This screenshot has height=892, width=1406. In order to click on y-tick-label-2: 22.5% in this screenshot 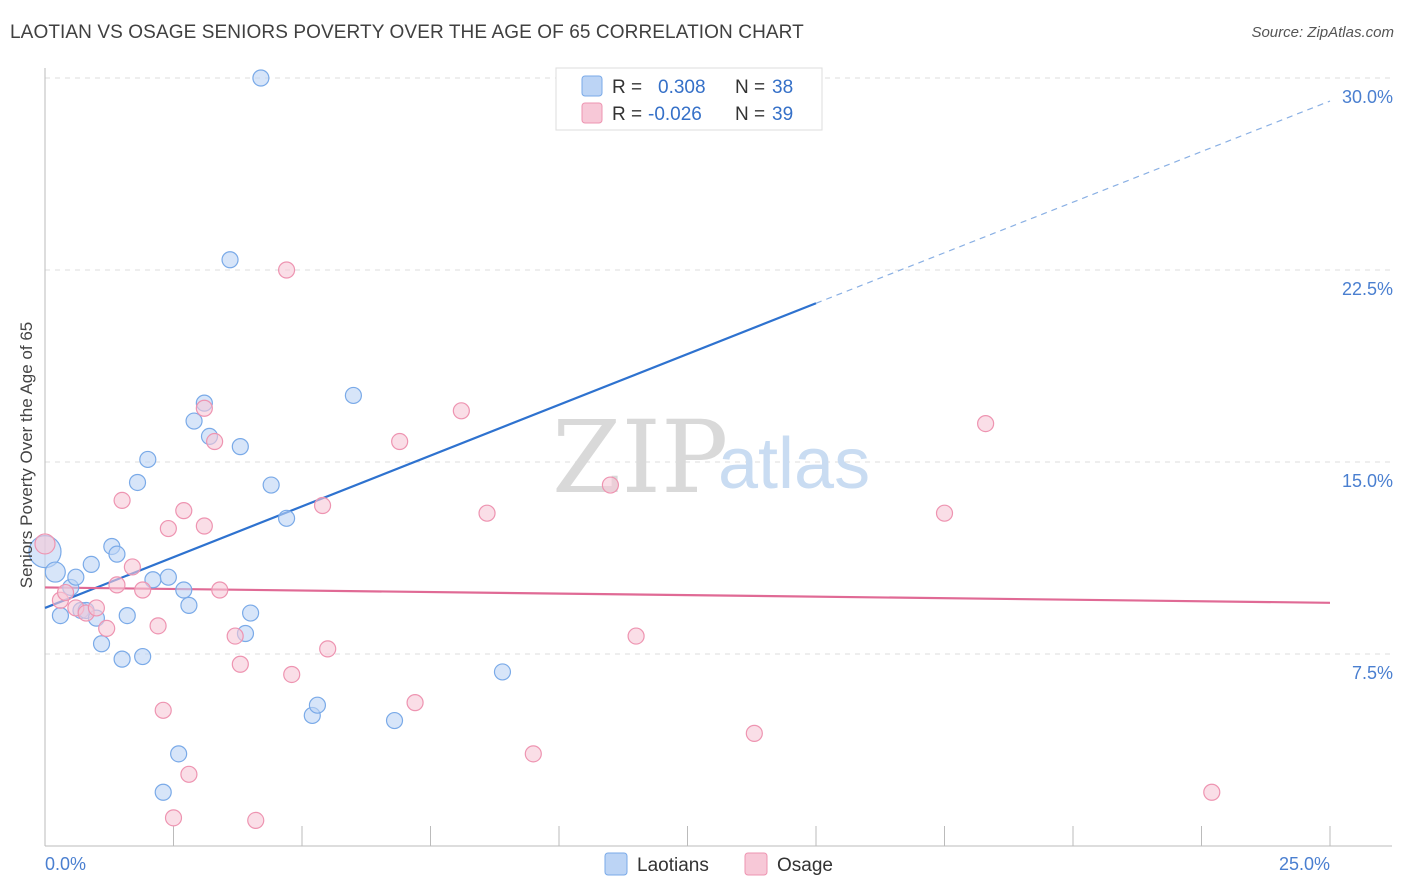, I will do `click(1367, 289)`.